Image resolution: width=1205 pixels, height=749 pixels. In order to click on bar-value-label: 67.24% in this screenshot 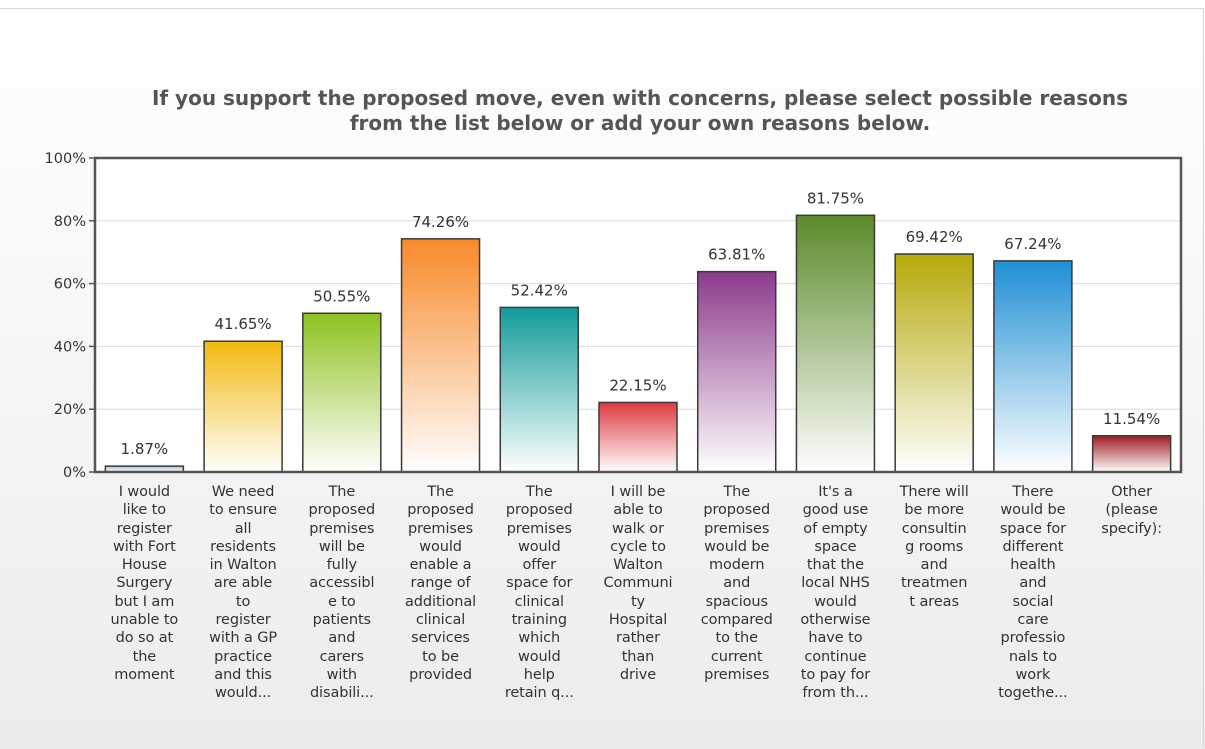, I will do `click(1032, 244)`.